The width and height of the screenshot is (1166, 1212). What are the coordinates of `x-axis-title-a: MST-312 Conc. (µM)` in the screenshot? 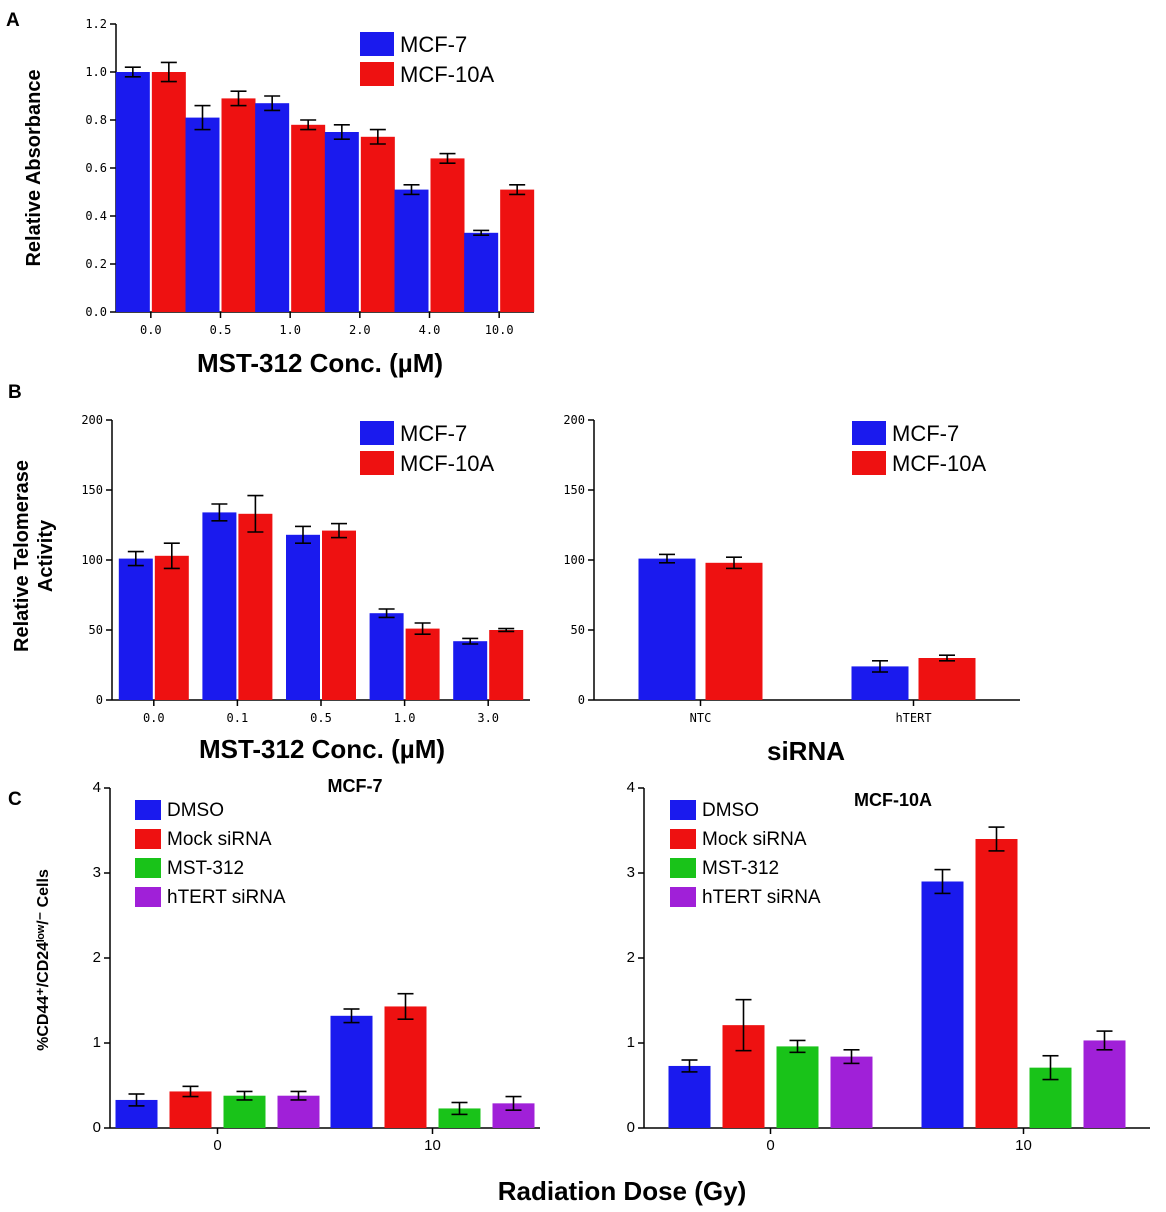 It's located at (320, 363).